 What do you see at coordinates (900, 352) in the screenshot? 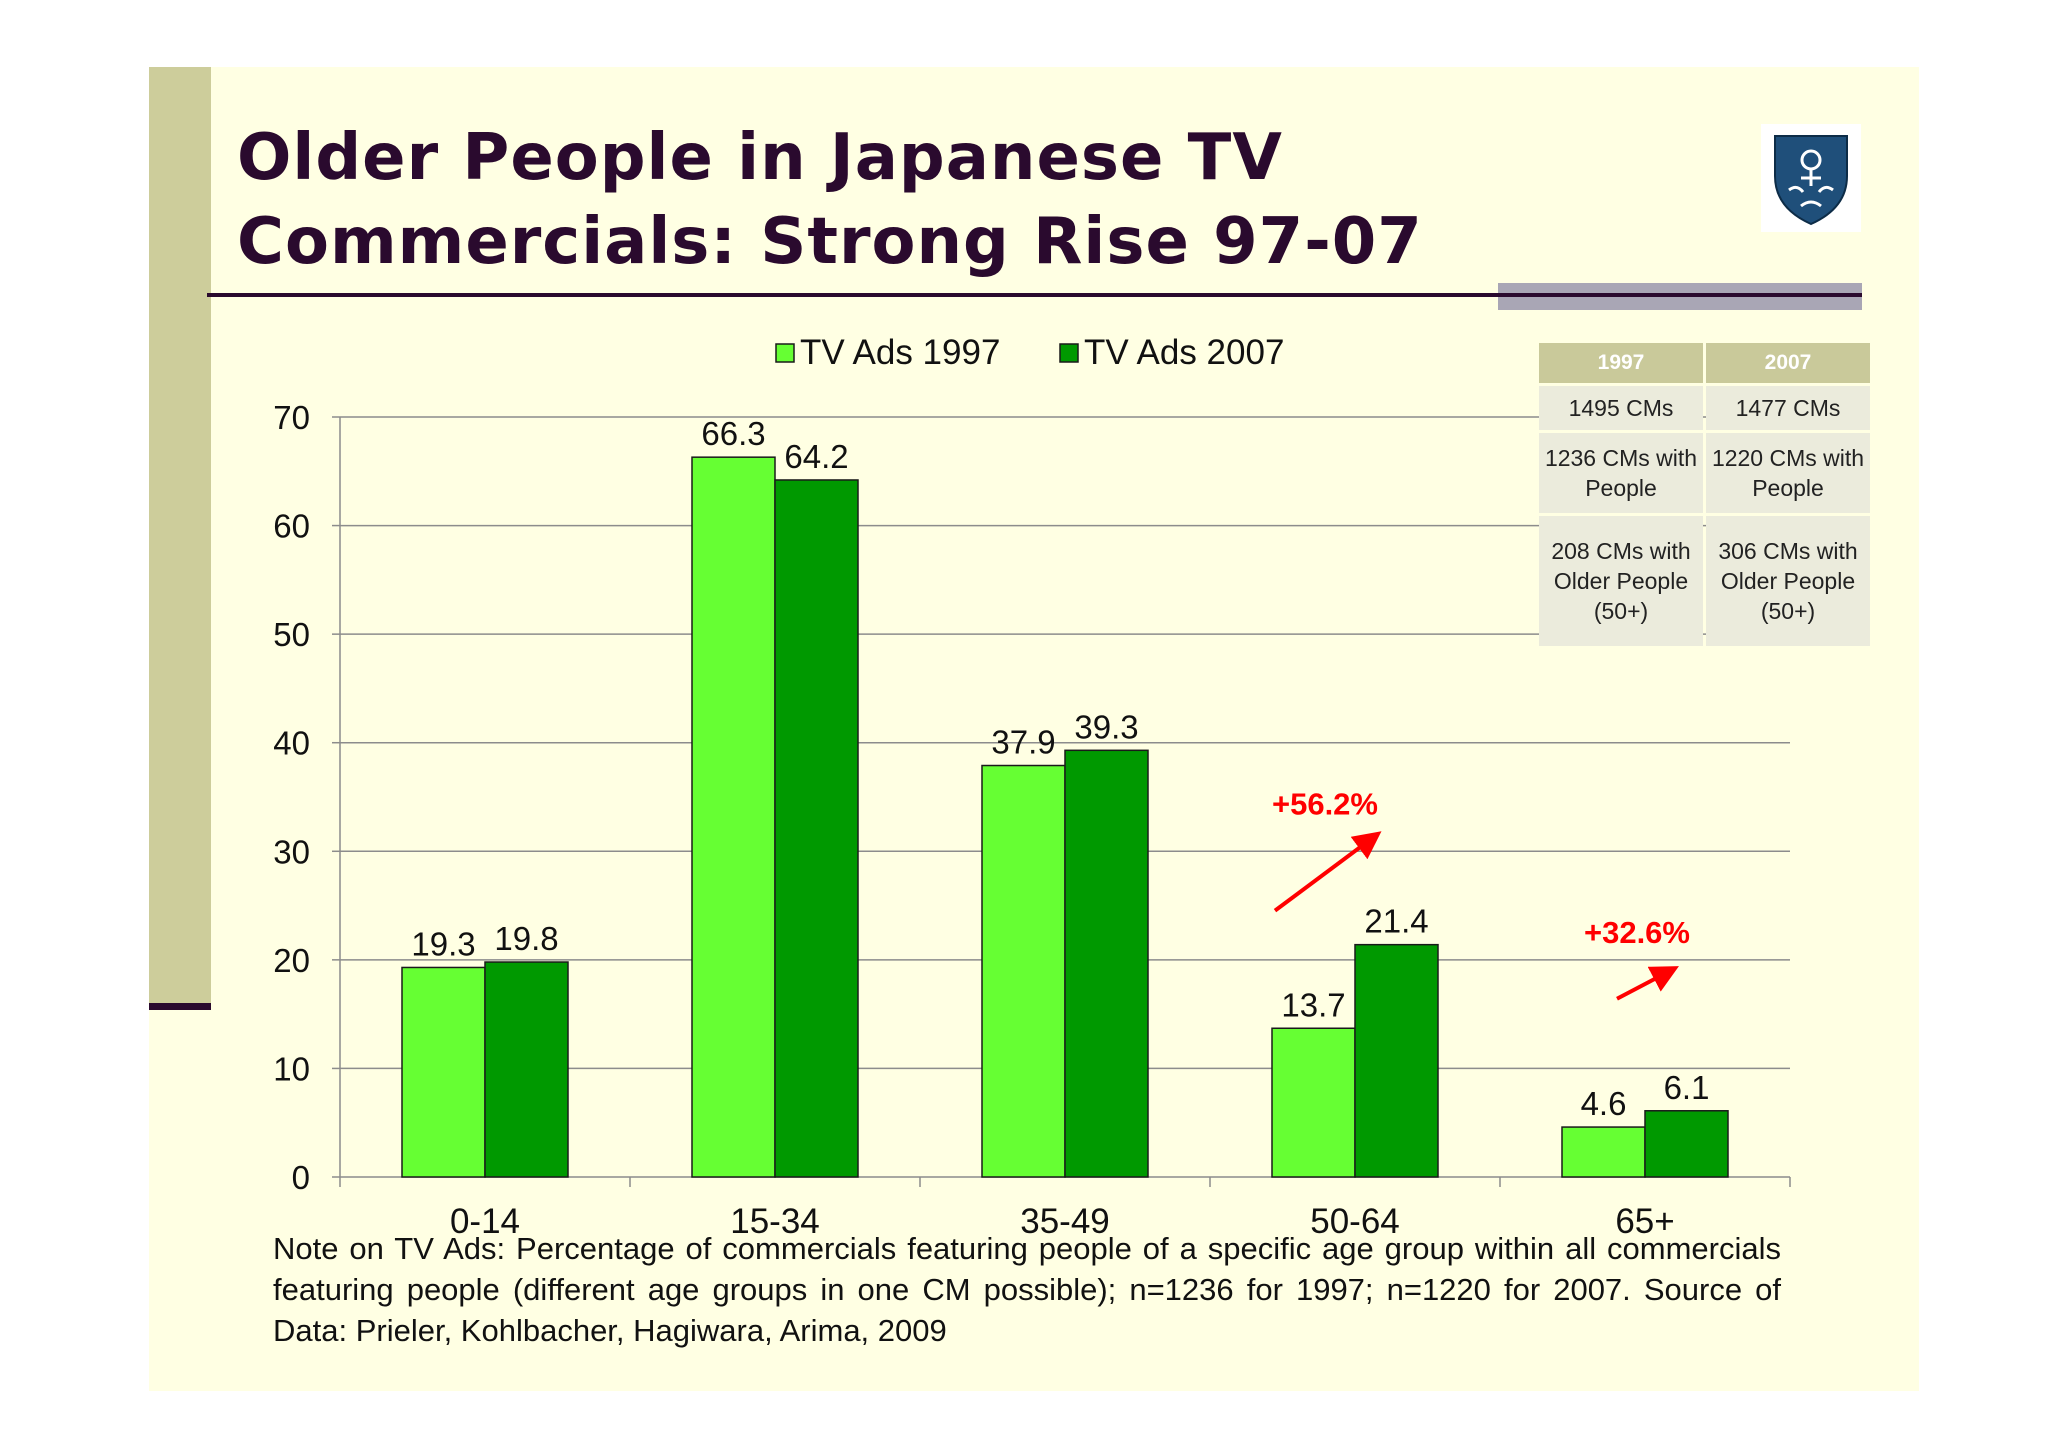
I see `legend-label: TV Ads 1997` at bounding box center [900, 352].